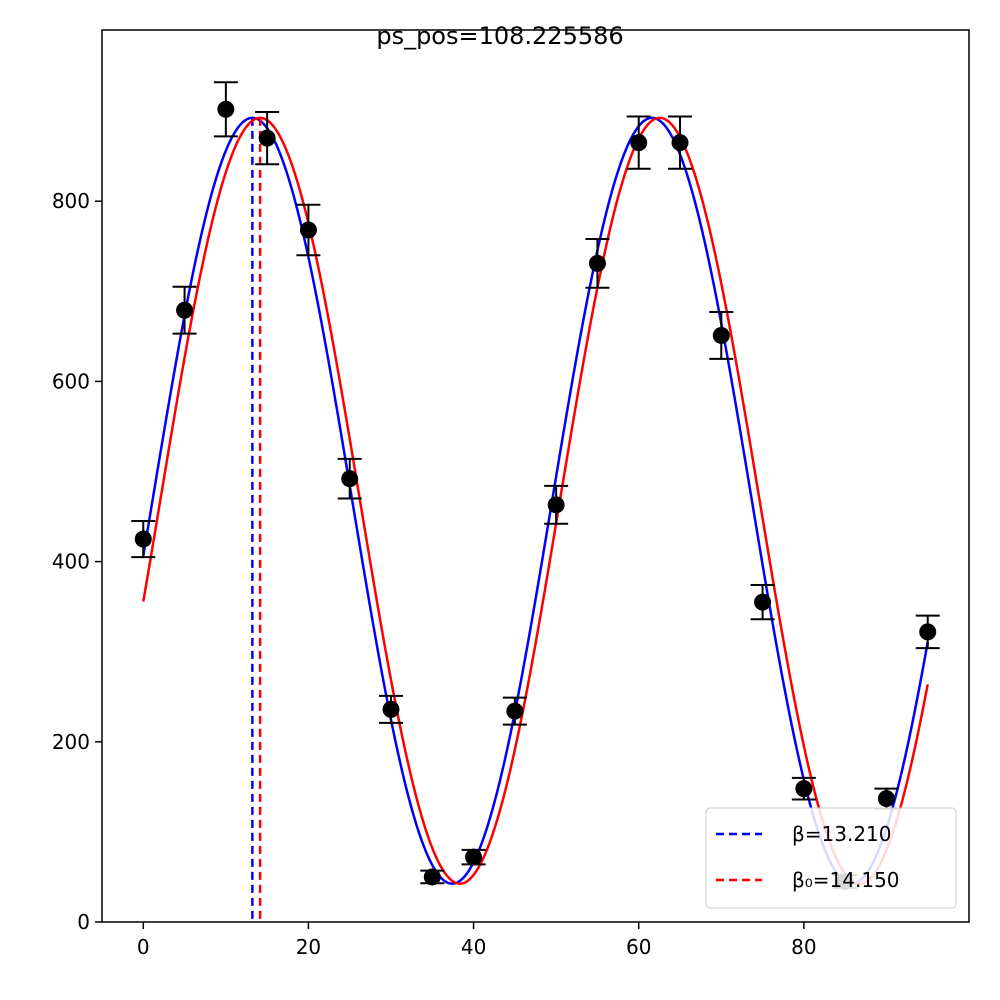 Image resolution: width=1000 pixels, height=1000 pixels. I want to click on x-tick-label: 80, so click(803, 947).